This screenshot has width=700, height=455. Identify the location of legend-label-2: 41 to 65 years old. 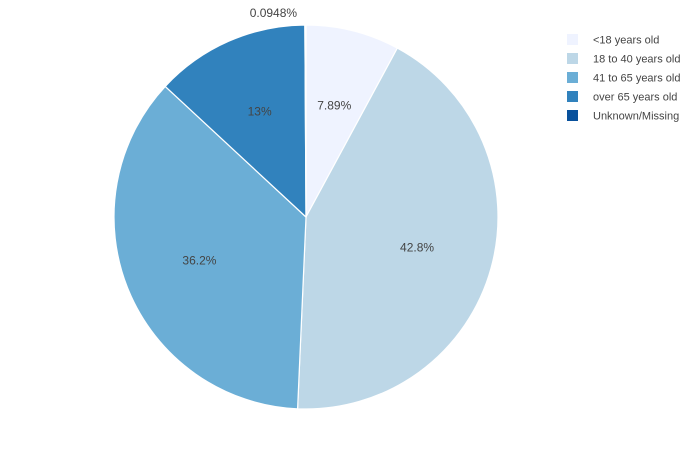
(636, 79).